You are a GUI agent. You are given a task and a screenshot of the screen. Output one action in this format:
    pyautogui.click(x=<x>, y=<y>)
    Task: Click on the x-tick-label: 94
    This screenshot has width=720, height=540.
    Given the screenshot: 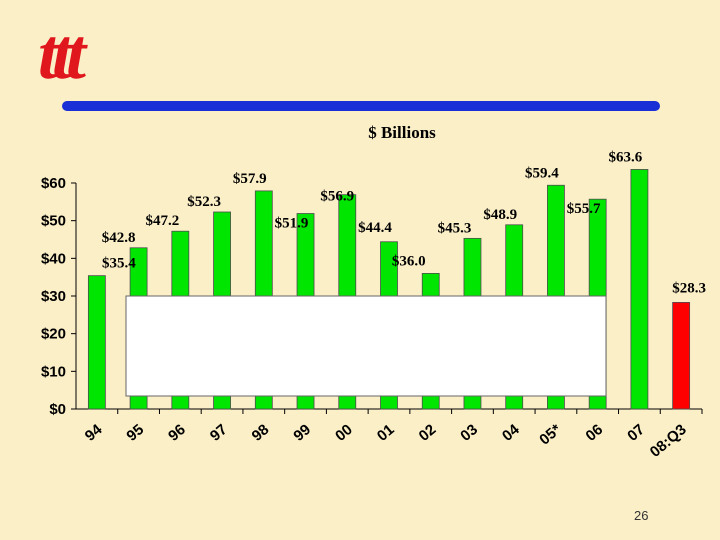 What is the action you would take?
    pyautogui.click(x=94, y=433)
    